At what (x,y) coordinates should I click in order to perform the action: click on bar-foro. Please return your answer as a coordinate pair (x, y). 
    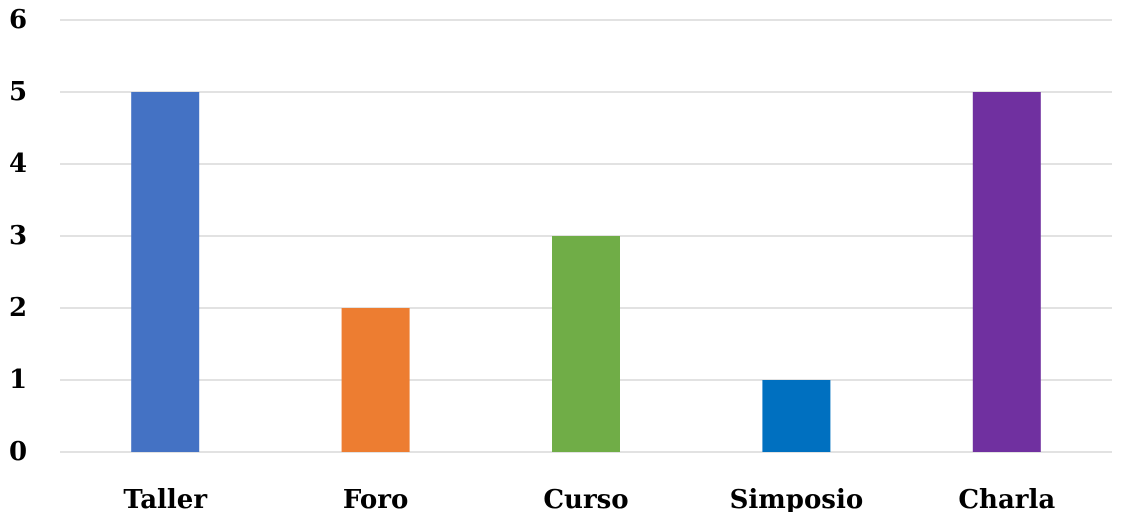
    Looking at the image, I should click on (375, 380).